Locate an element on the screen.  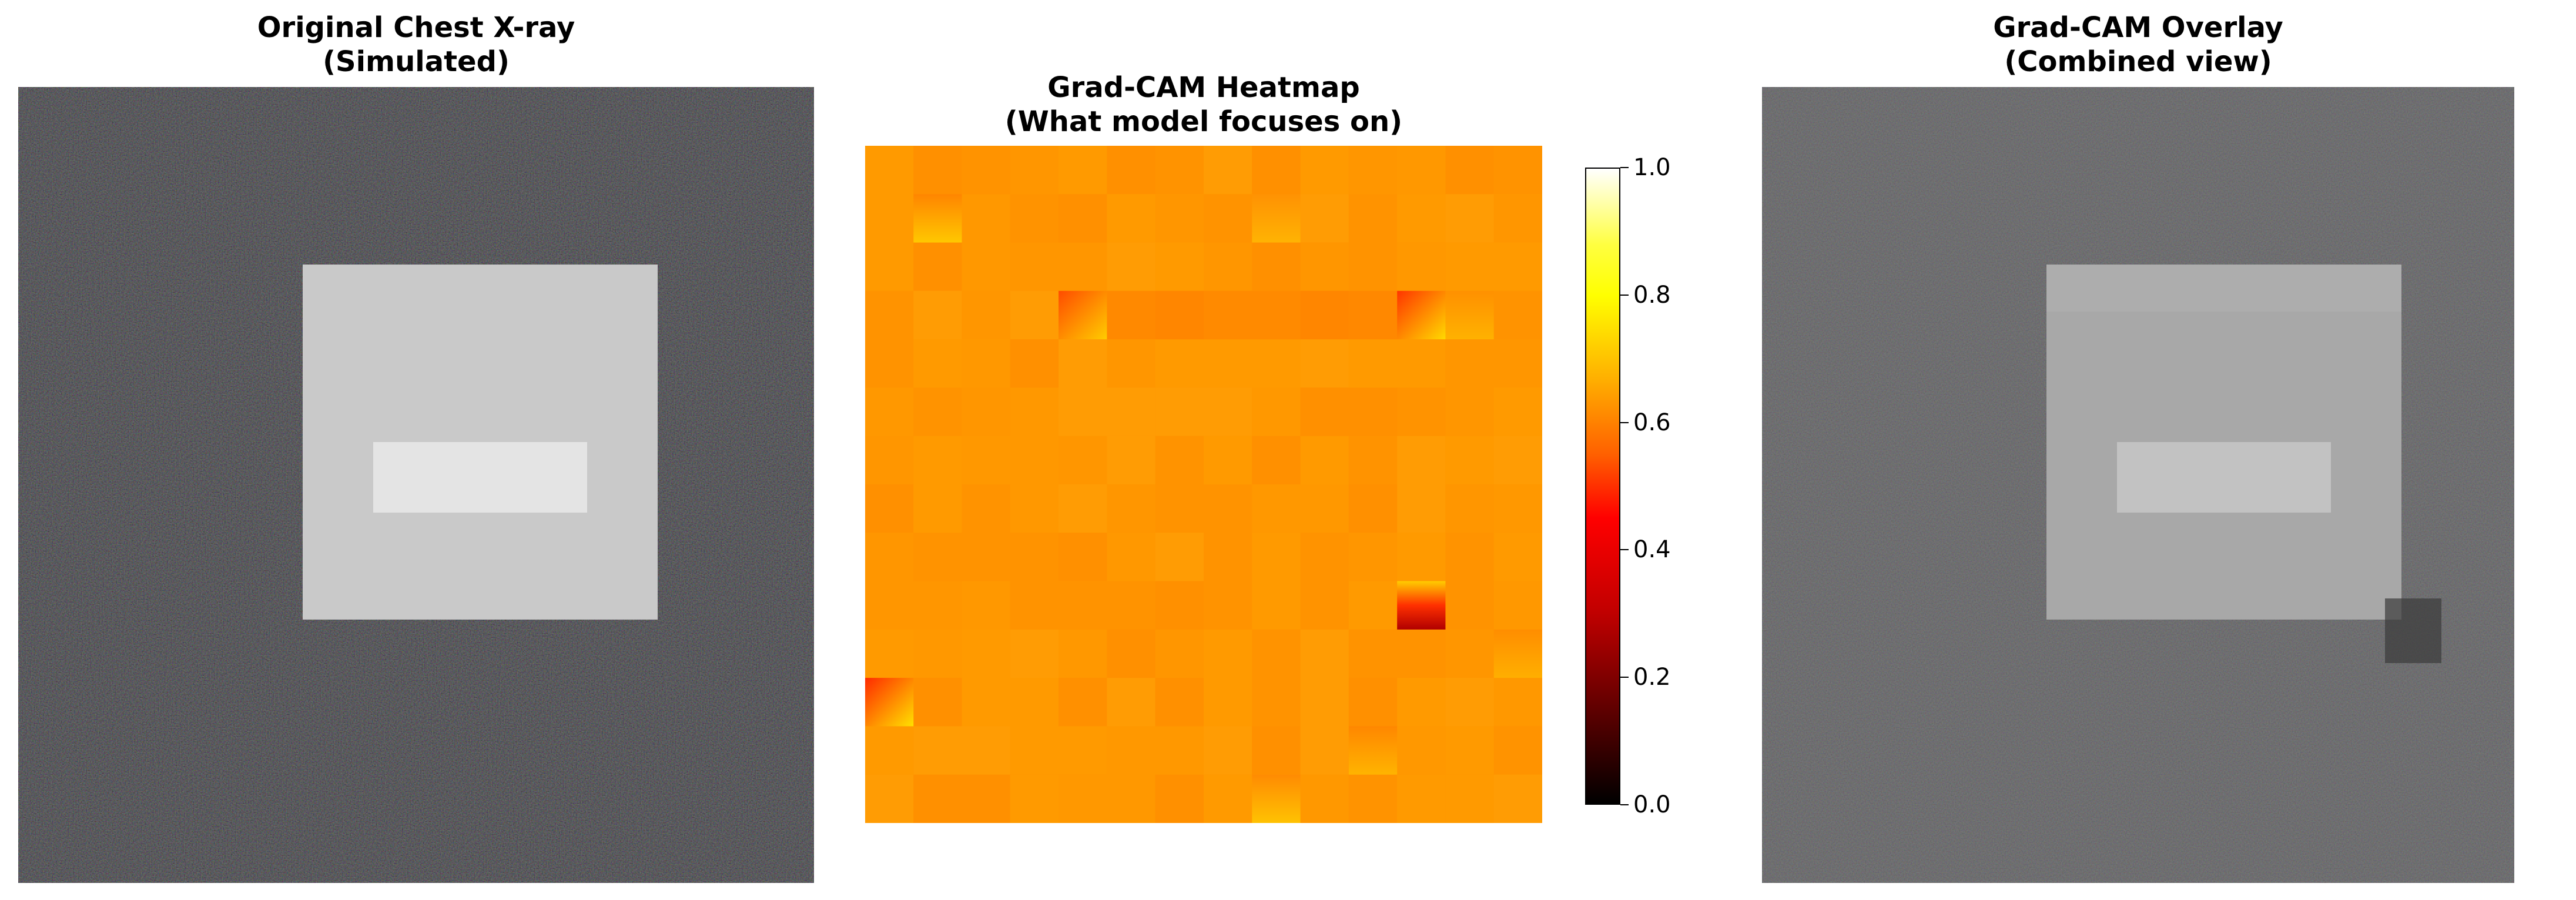
panel1-title-line1: Original Chest X-ray is located at coordinates (416, 27).